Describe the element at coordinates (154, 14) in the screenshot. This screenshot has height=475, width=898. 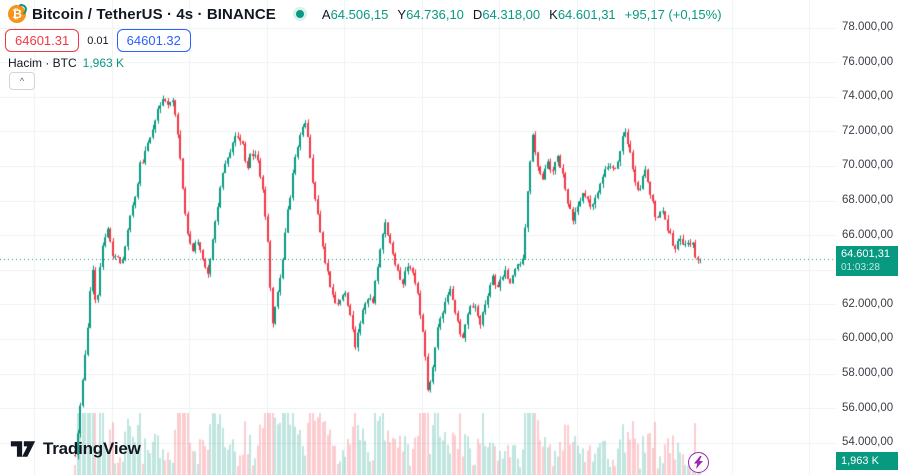
I see `symbol-title: Bitcoin / TetherUS · 4s · BINANCE` at that location.